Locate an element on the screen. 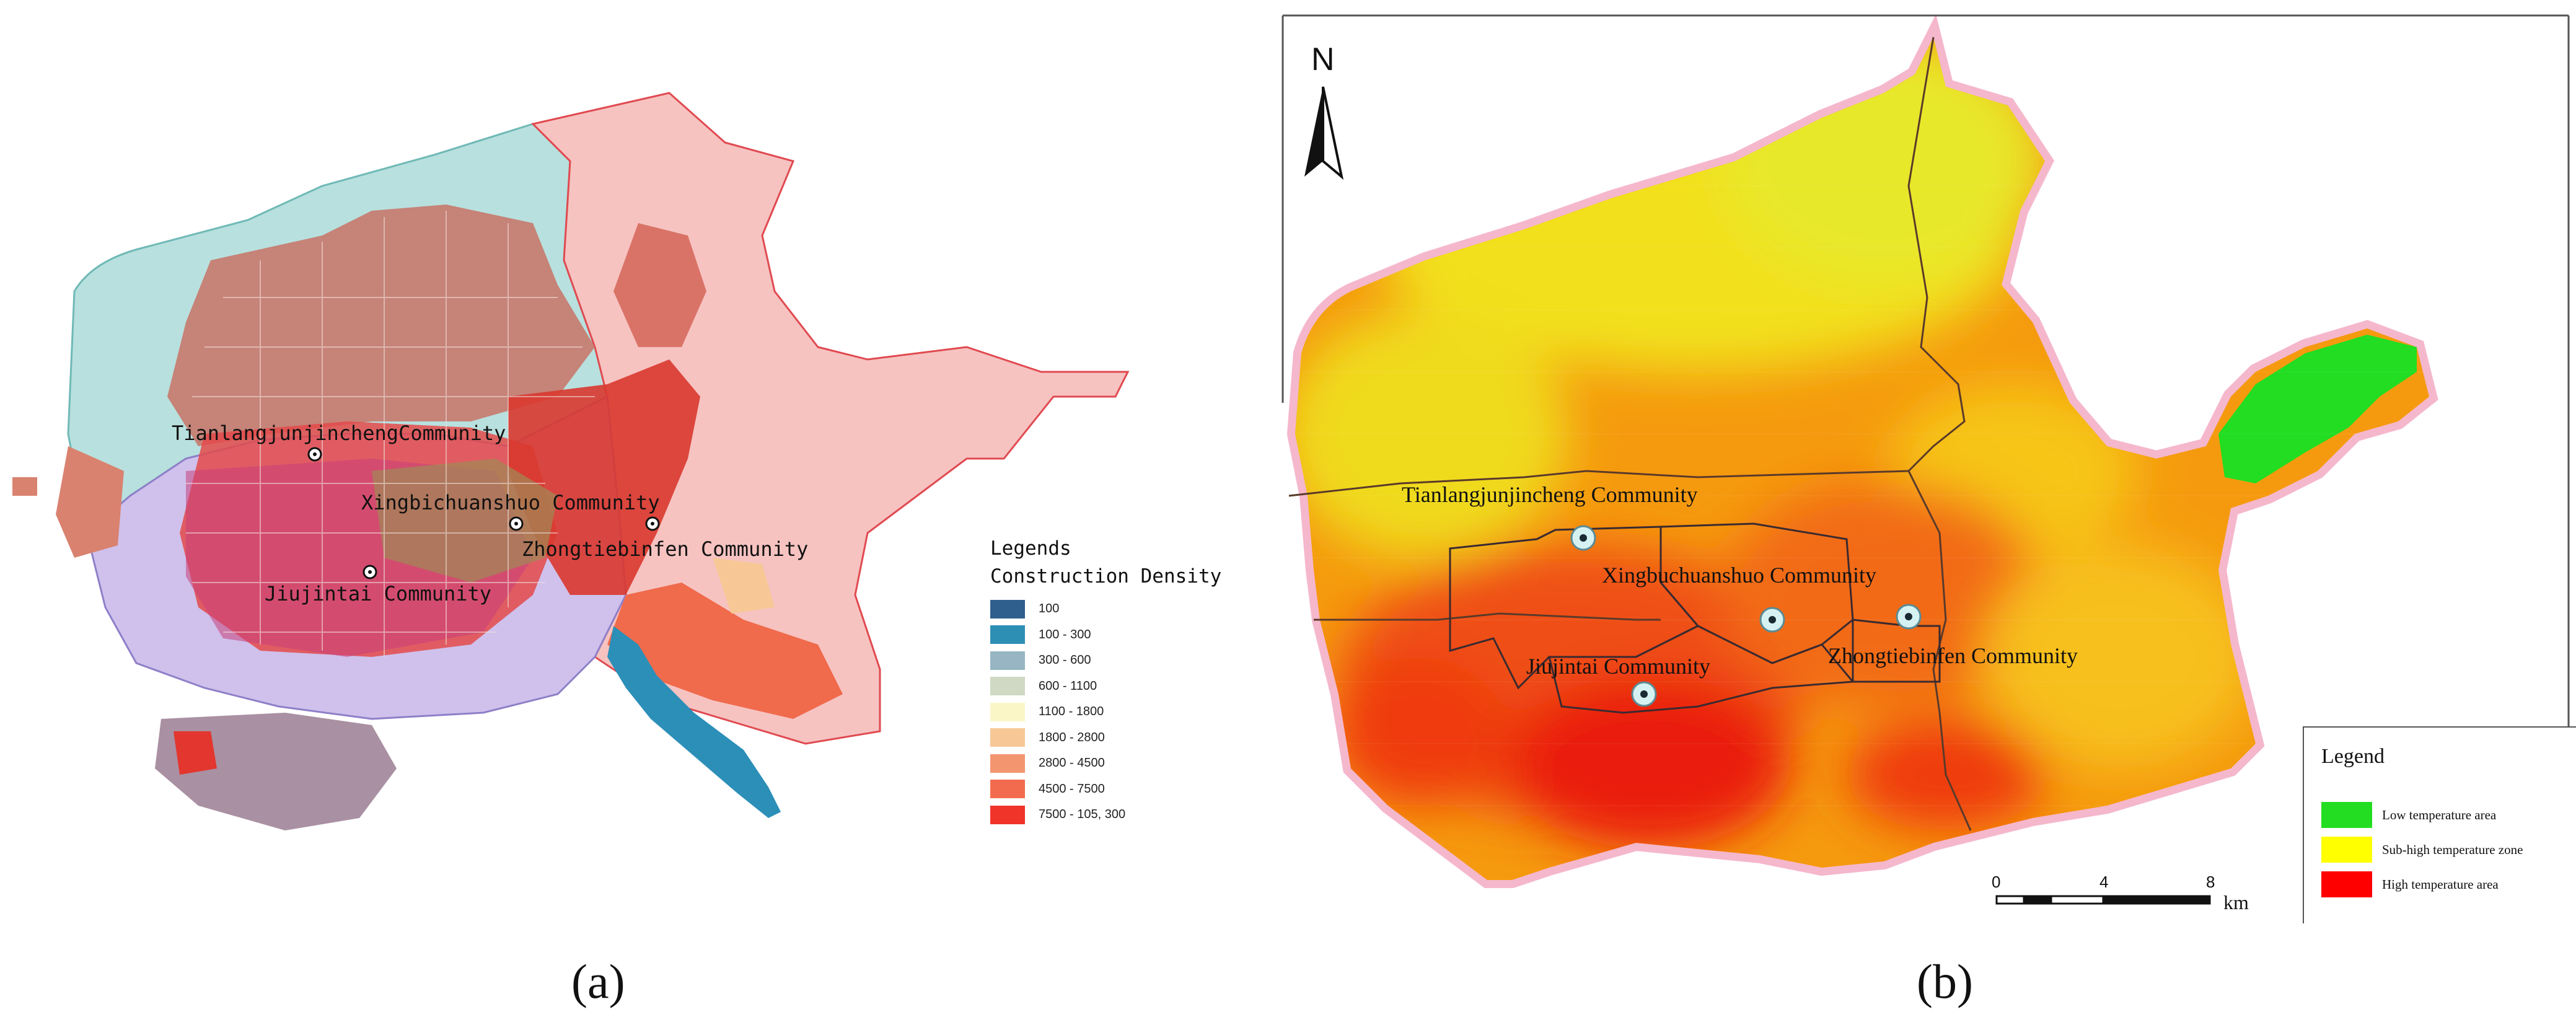 The height and width of the screenshot is (1030, 2576). legend-row: 7500 - 105, 300 is located at coordinates (1114, 815).